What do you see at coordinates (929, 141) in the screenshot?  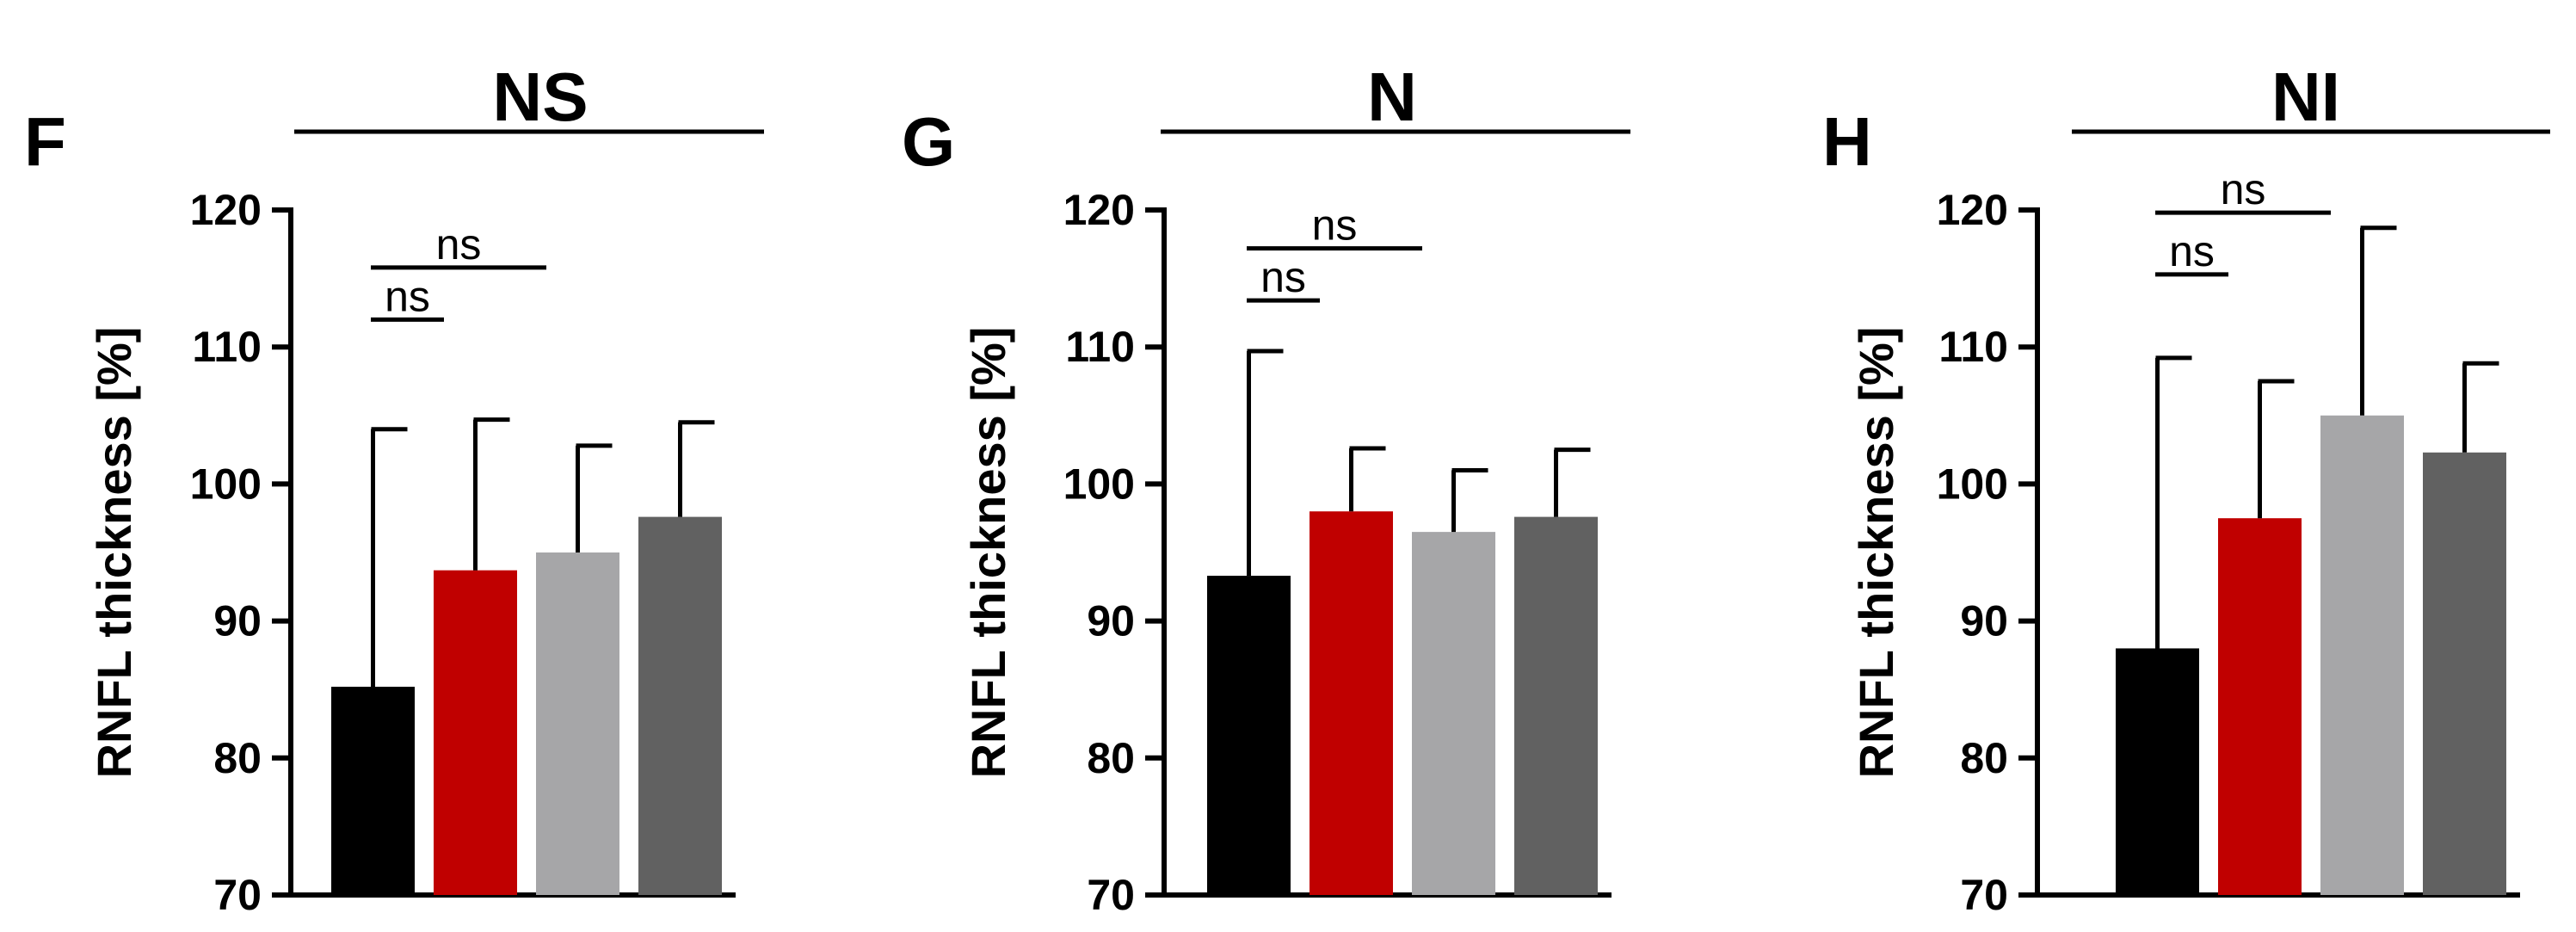 I see `panel-letter: G` at bounding box center [929, 141].